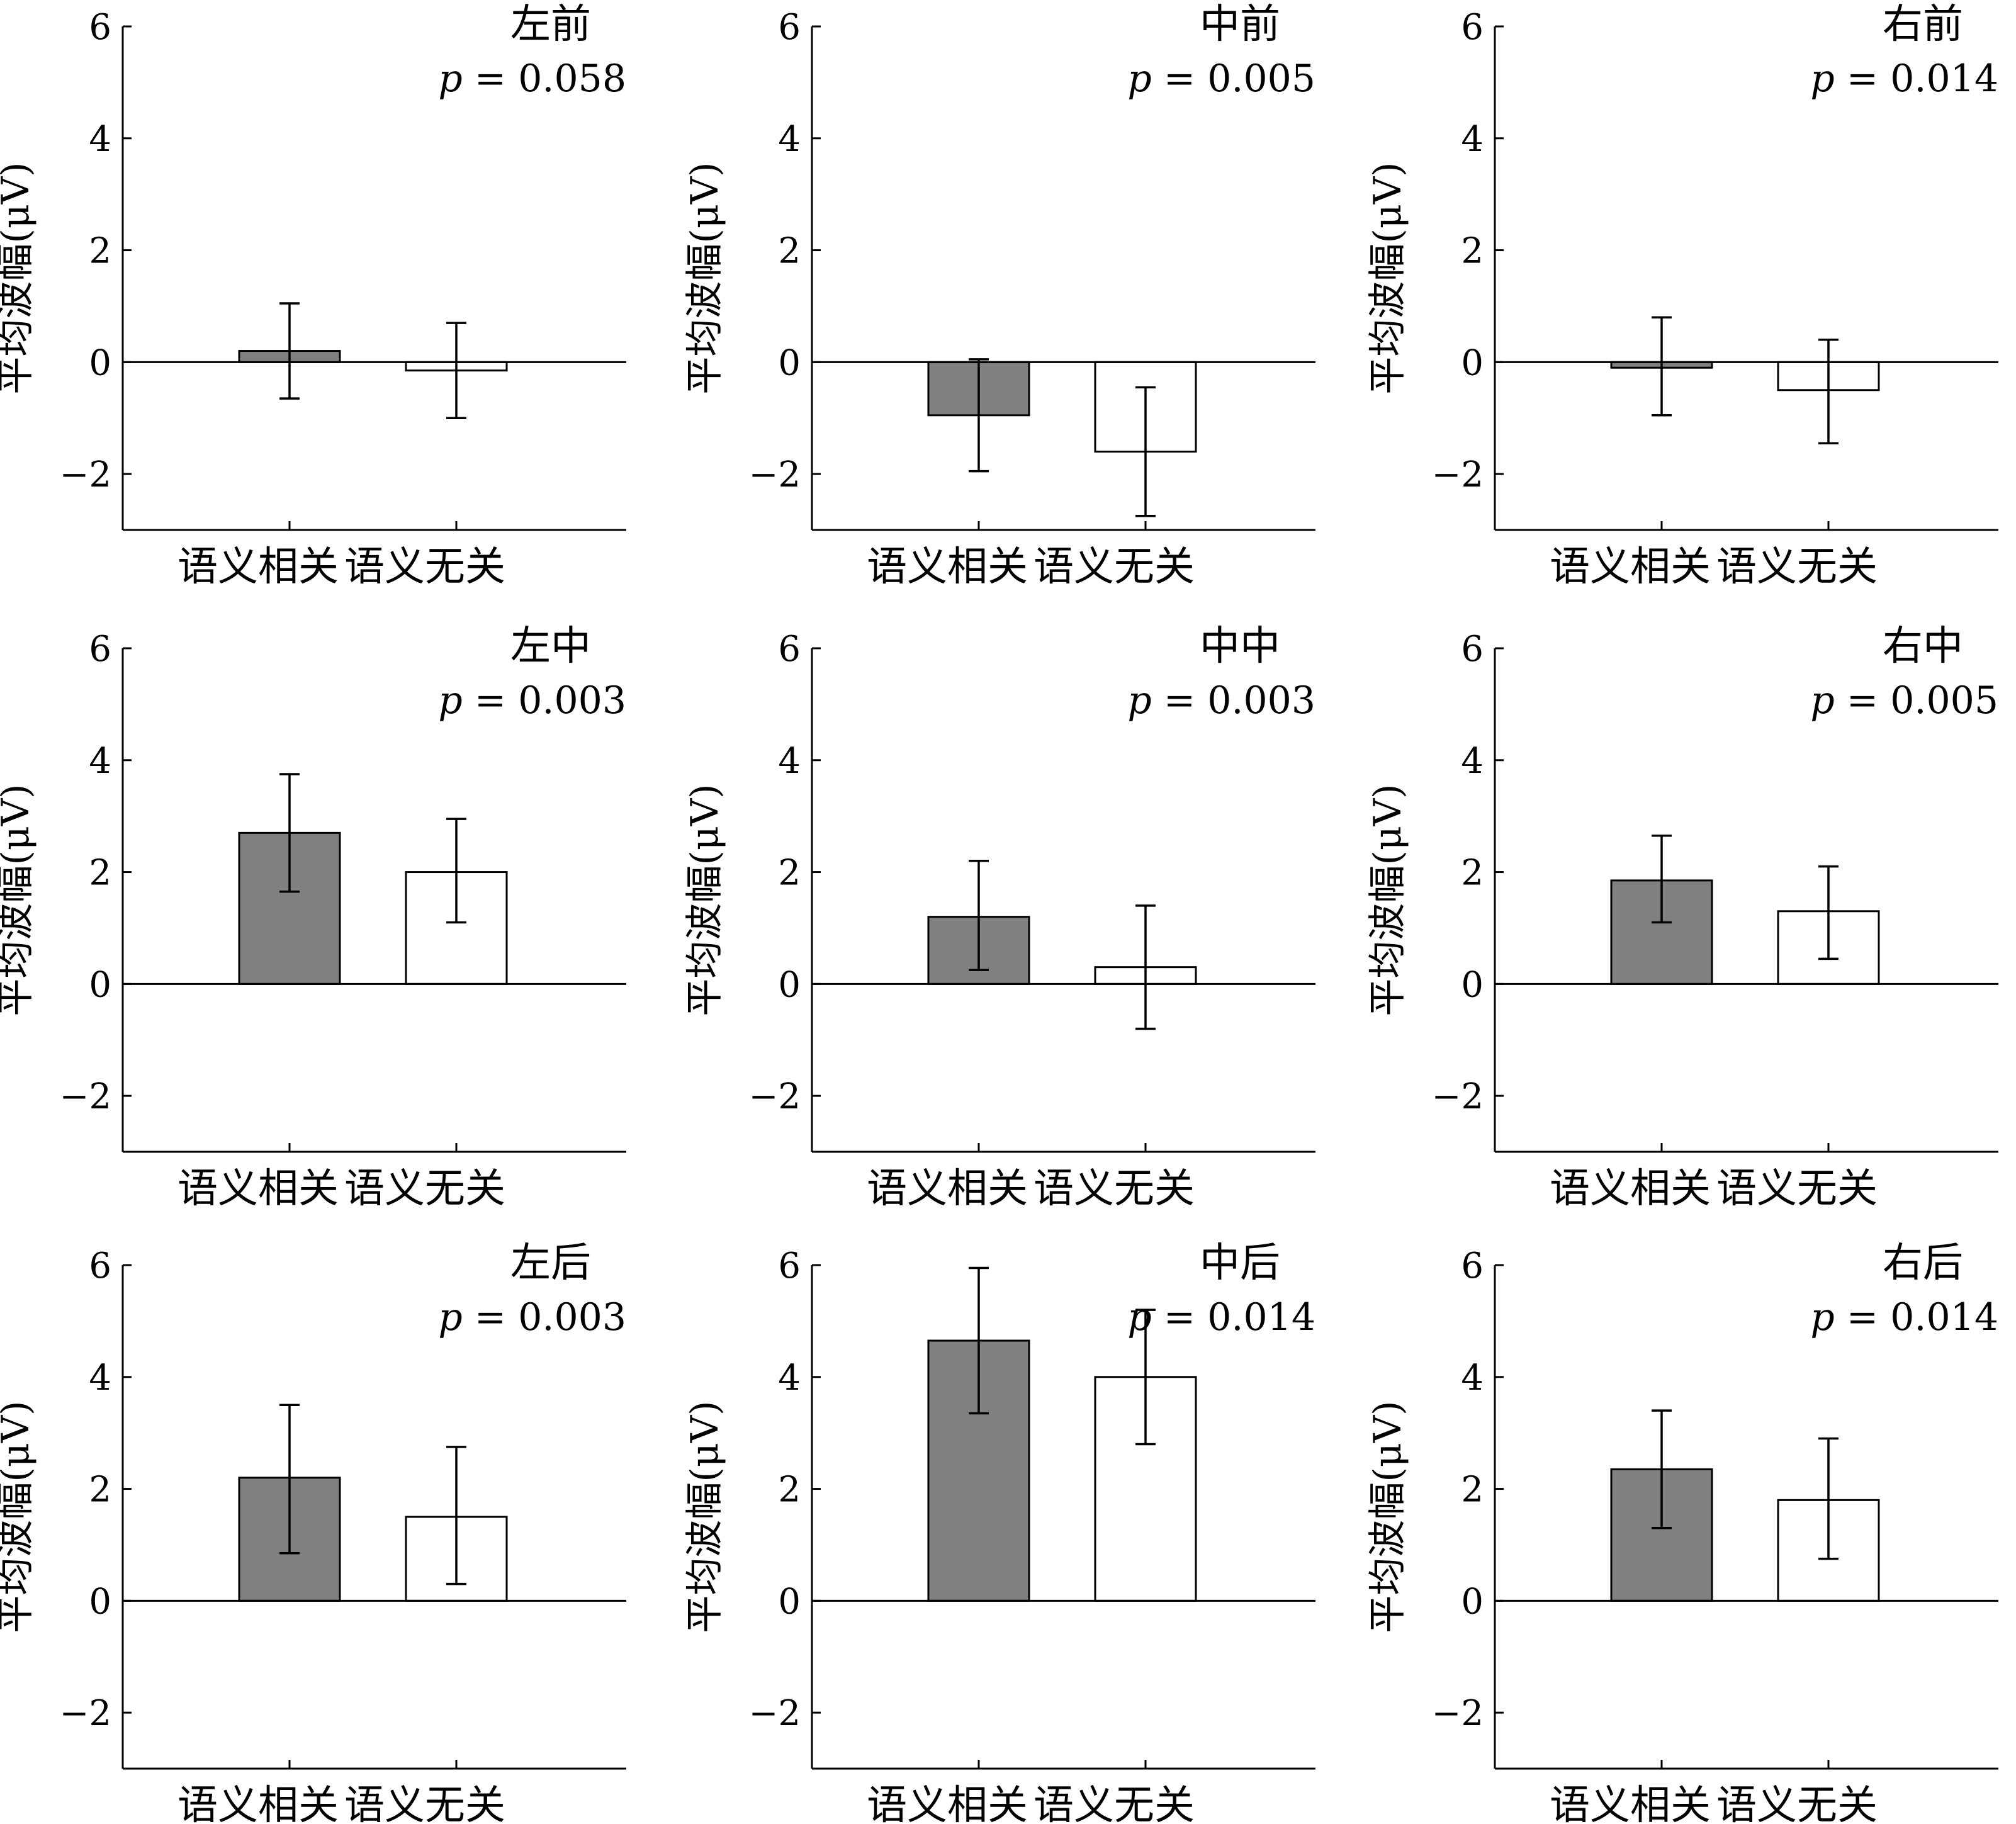  I want to click on p-value-text: = 0.003, so click(544, 1317).